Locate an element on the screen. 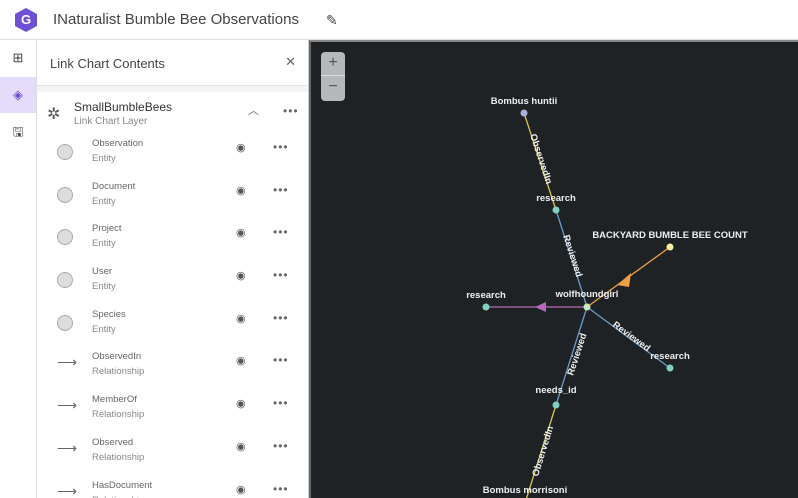 This screenshot has width=798, height=498. save-icon: 🖫 is located at coordinates (18, 131).